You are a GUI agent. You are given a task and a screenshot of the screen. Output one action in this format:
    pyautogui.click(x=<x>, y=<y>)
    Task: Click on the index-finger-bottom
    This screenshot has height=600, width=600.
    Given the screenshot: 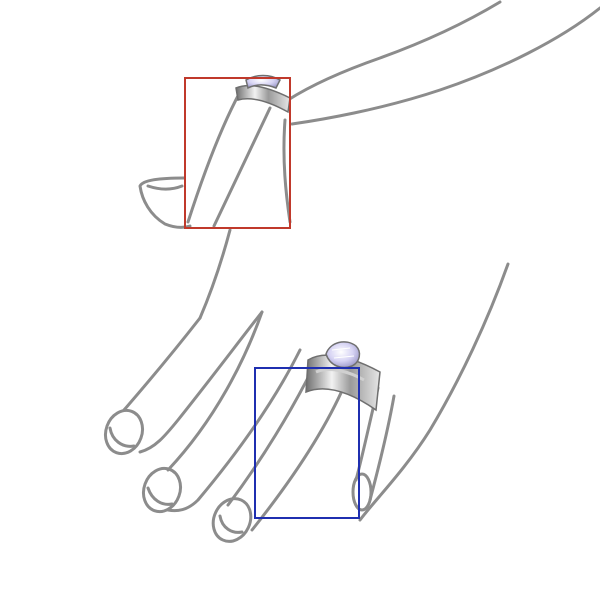 What is the action you would take?
    pyautogui.click(x=201, y=382)
    